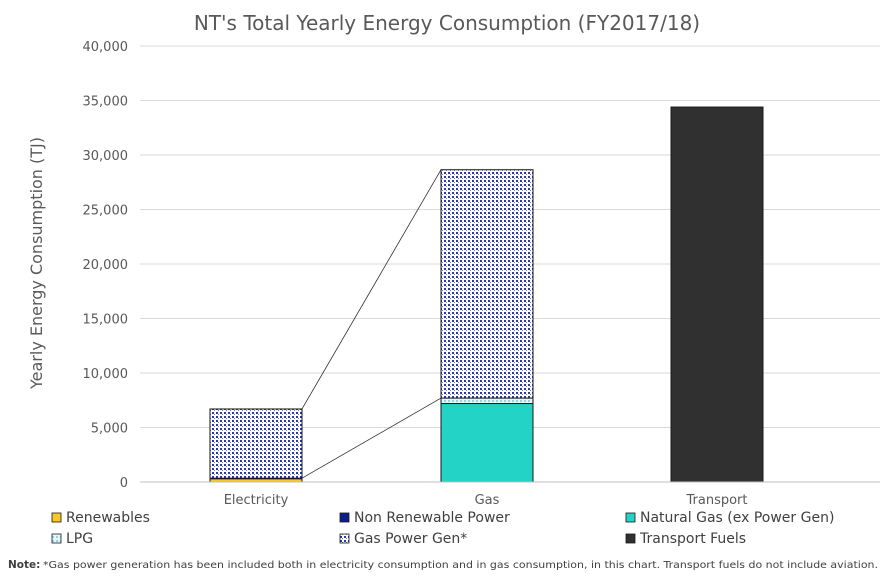 The image size is (895, 585). What do you see at coordinates (108, 518) in the screenshot?
I see `legend-label: Renewables` at bounding box center [108, 518].